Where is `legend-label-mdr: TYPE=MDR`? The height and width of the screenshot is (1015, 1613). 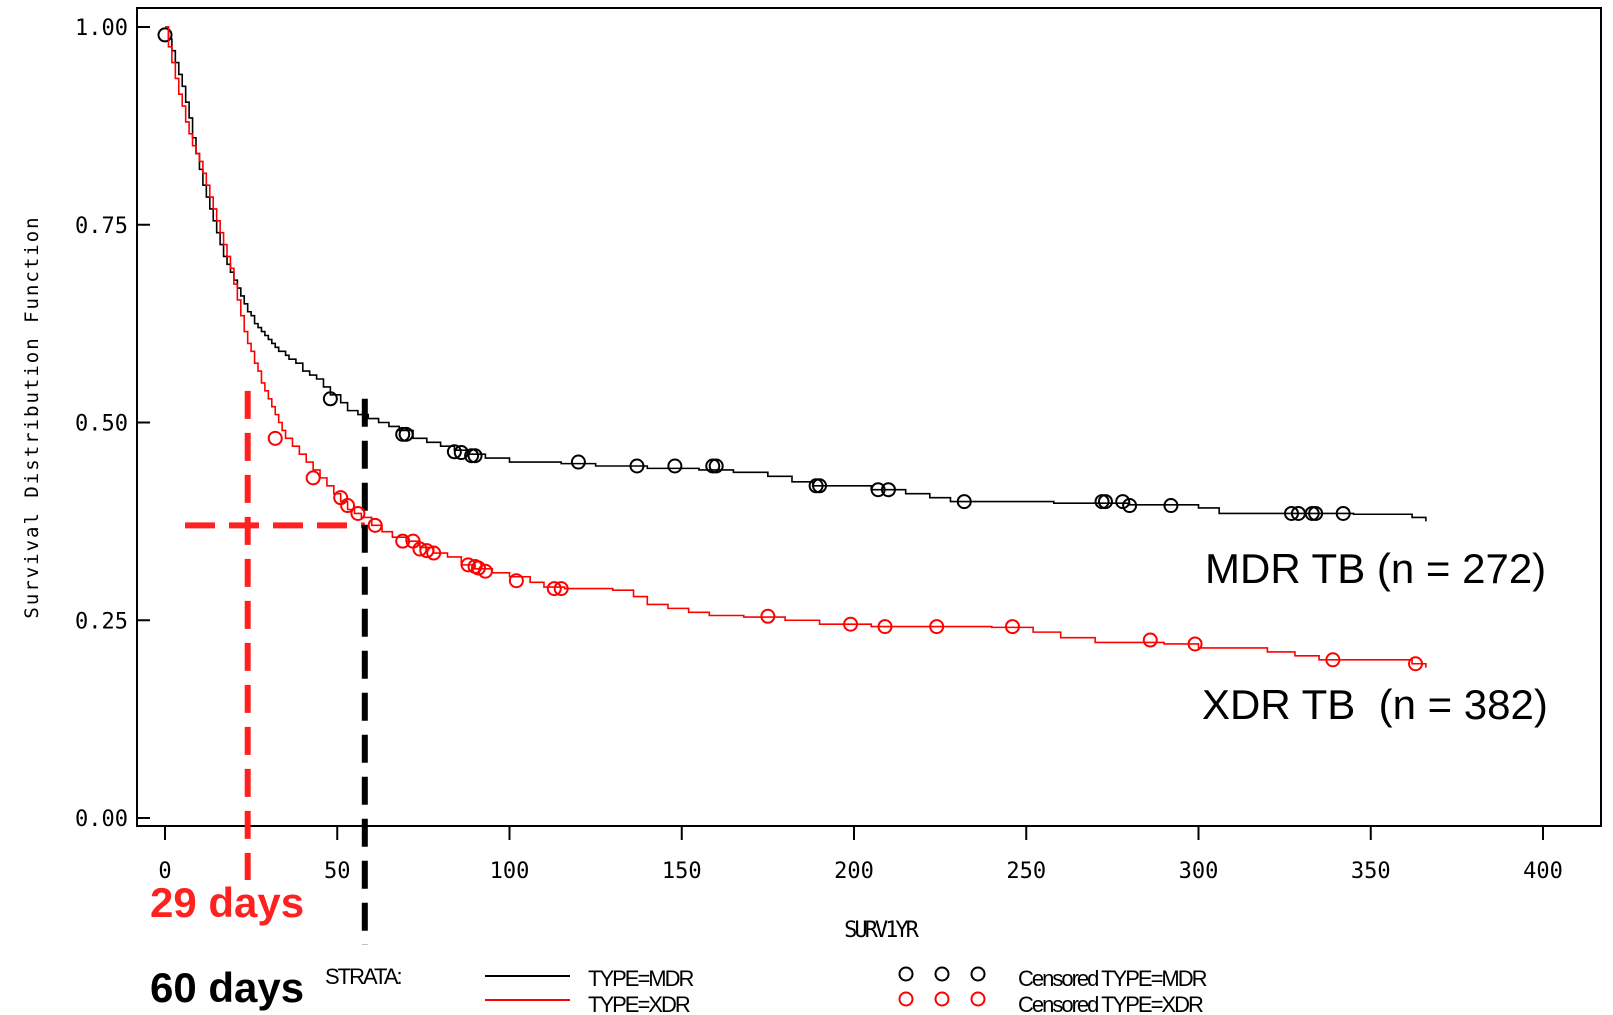 legend-label-mdr: TYPE=MDR is located at coordinates (641, 978).